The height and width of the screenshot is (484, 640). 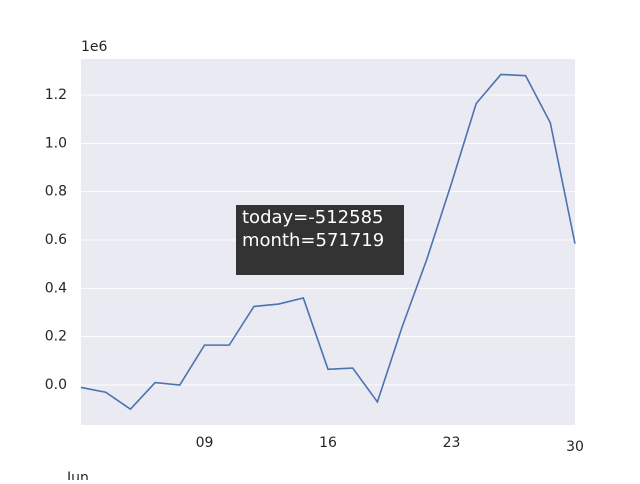 I want to click on y-tick-label: 0.8, so click(x=56, y=192).